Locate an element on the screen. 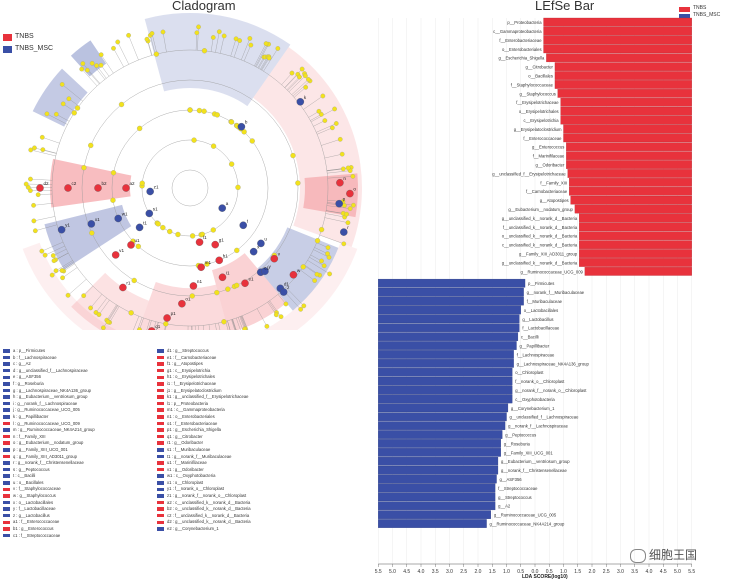 Image resolution: width=740 pixels, height=587 pixels. bar-label-tnbs: g__unclassified_f__Erysipelotrichaceae is located at coordinates (529, 173).